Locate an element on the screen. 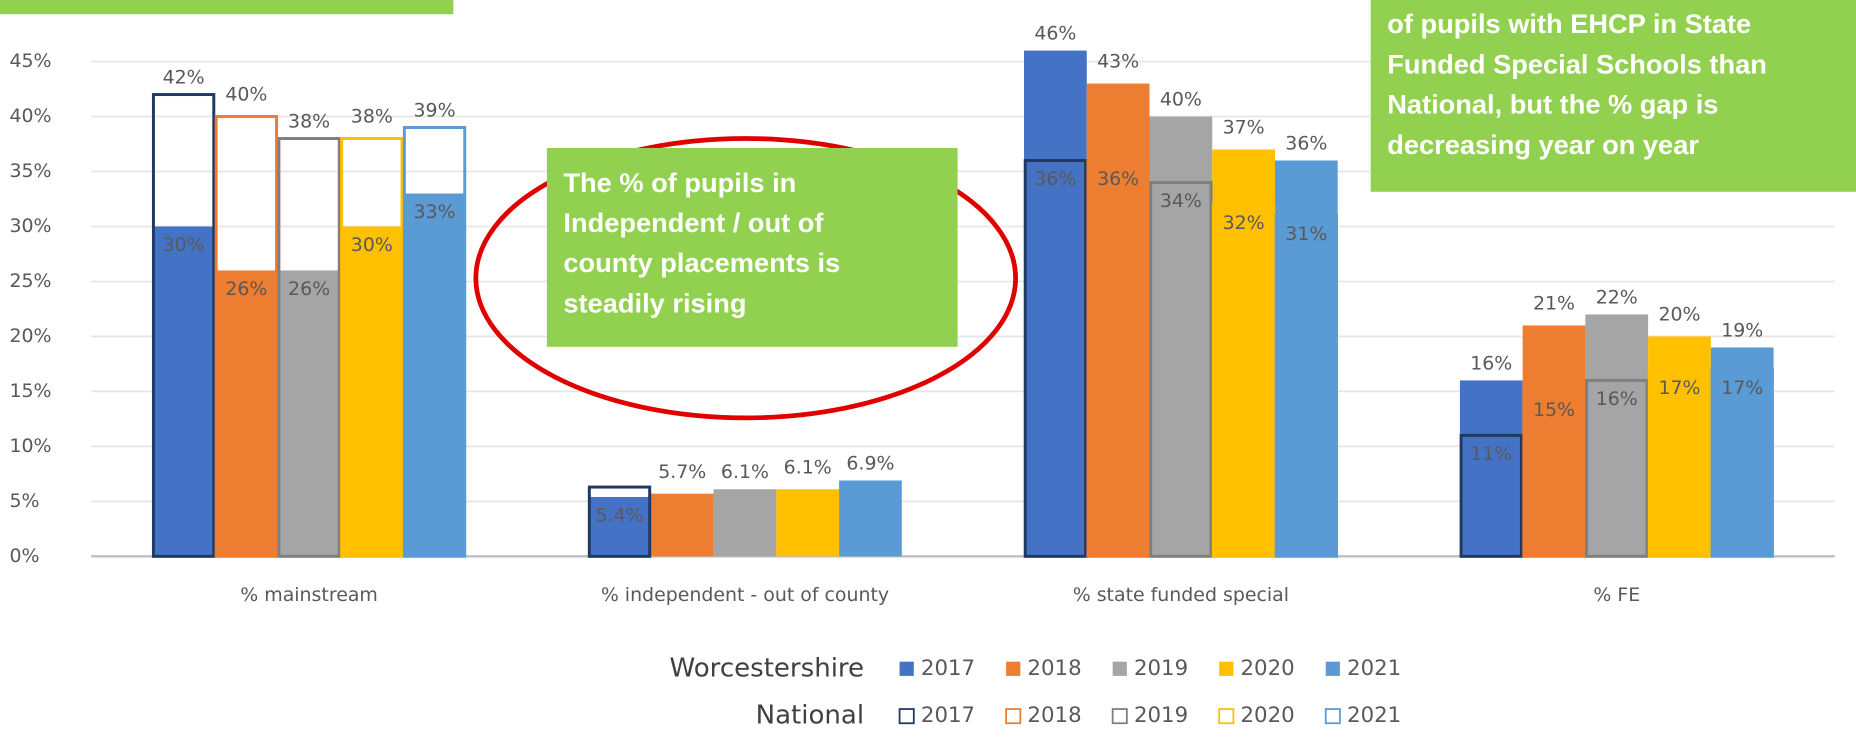 The image size is (1856, 741). data-label: 37% is located at coordinates (1244, 128).